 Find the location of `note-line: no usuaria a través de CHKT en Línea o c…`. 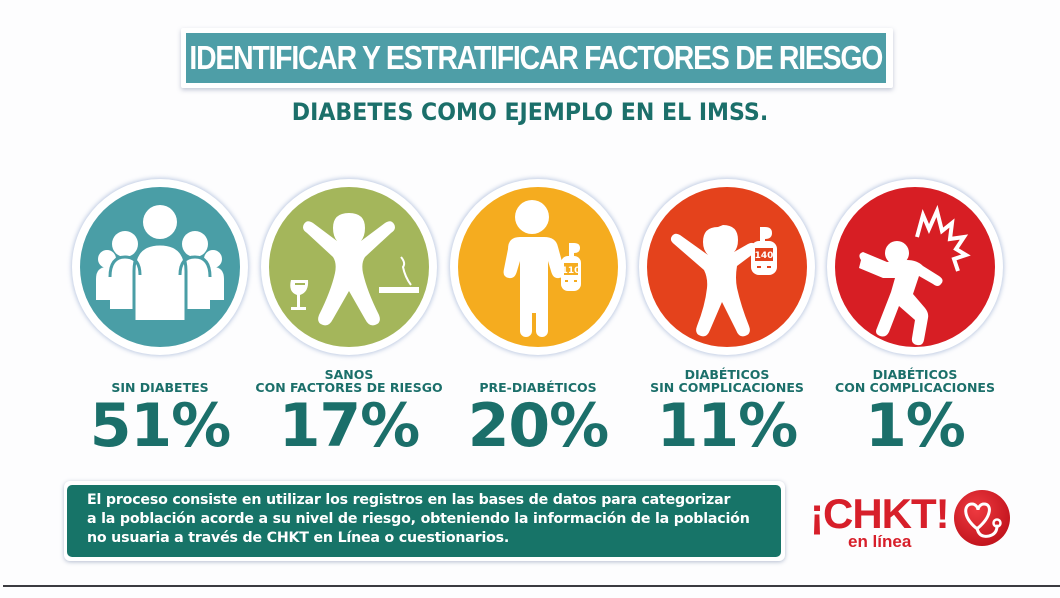

note-line: no usuaria a través de CHKT en Línea o c… is located at coordinates (298, 538).